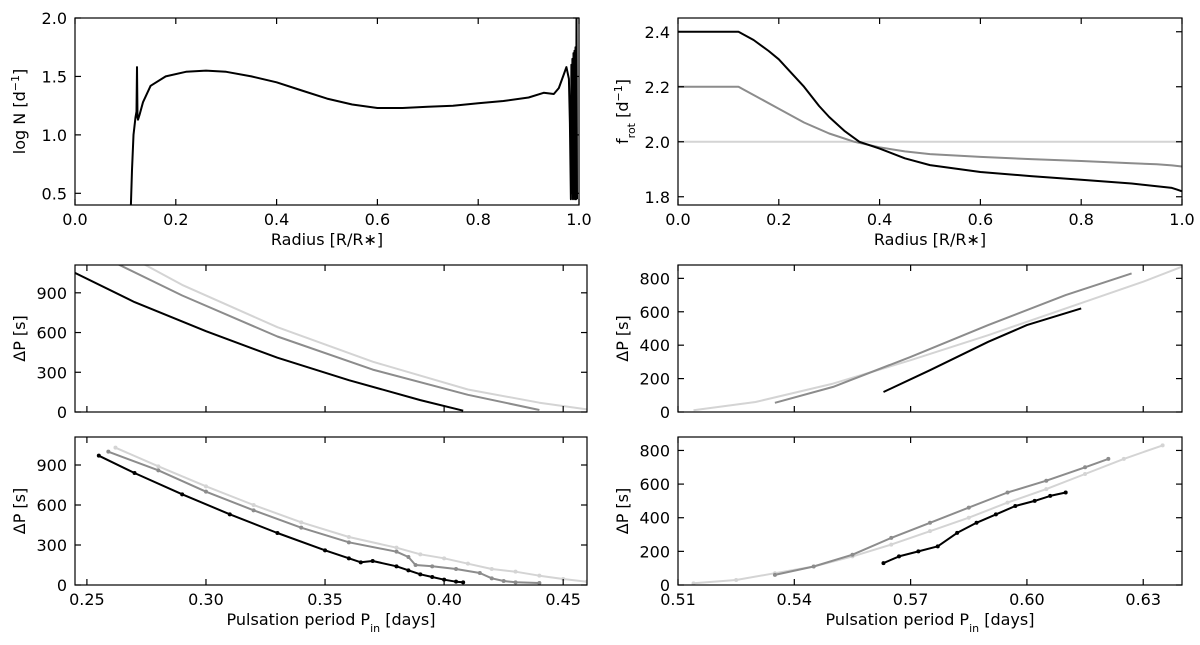 This screenshot has height=645, width=1200. I want to click on x-tick-label: 0.0, so click(677, 219).